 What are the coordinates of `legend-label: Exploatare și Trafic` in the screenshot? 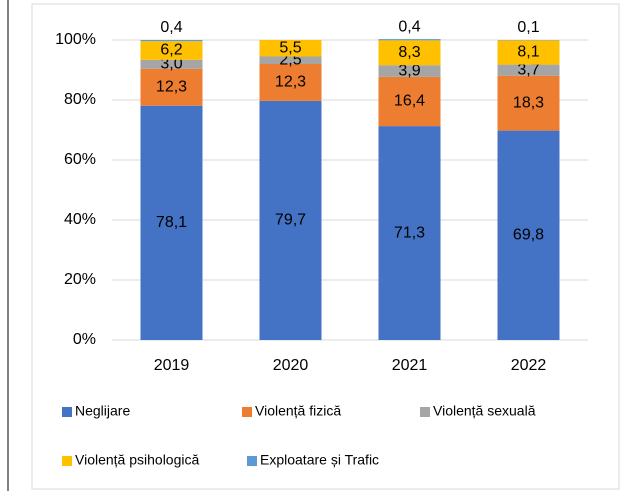 It's located at (319, 460).